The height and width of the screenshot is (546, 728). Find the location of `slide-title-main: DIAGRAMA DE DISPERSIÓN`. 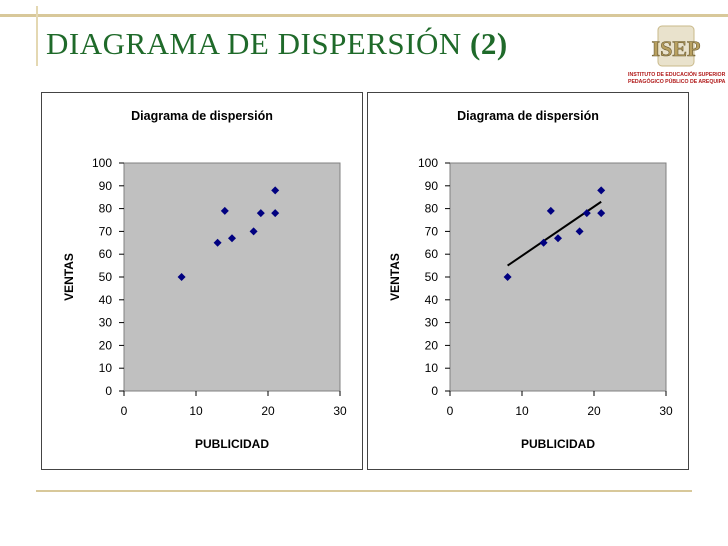

slide-title-main: DIAGRAMA DE DISPERSIÓN is located at coordinates (254, 43).